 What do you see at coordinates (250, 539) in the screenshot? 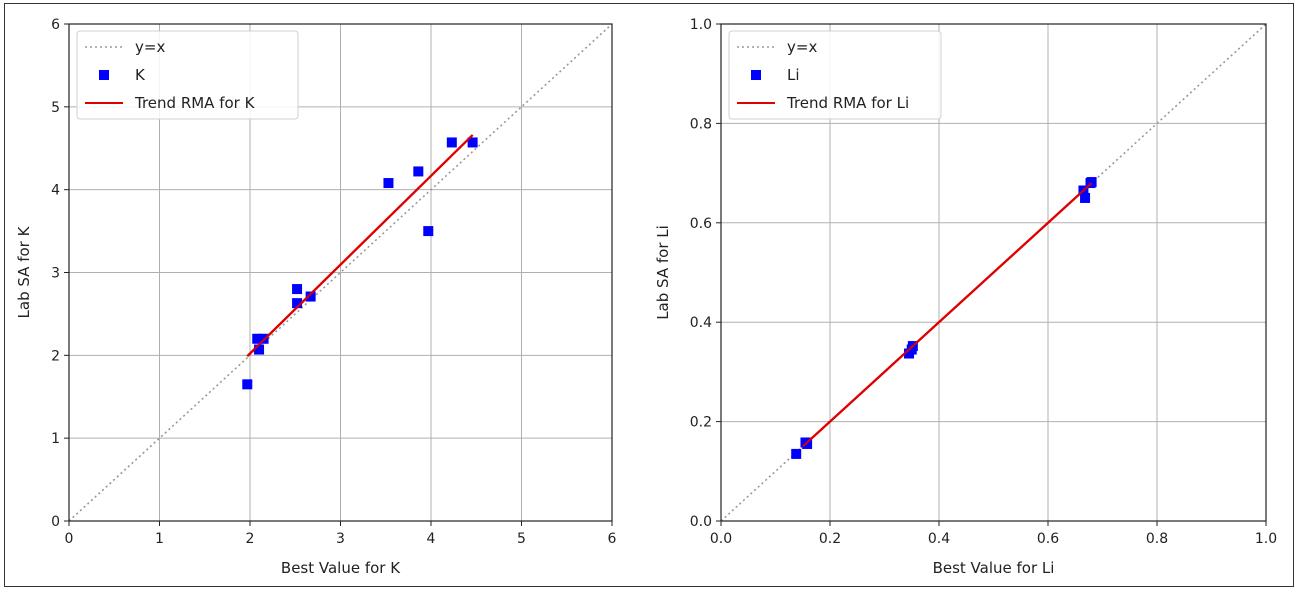
I see `x-tick-label: 2` at bounding box center [250, 539].